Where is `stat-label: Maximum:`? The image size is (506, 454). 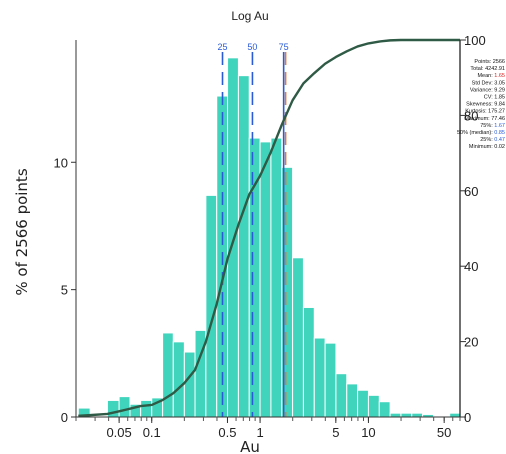
stat-label: Maximum: is located at coordinates (477, 119).